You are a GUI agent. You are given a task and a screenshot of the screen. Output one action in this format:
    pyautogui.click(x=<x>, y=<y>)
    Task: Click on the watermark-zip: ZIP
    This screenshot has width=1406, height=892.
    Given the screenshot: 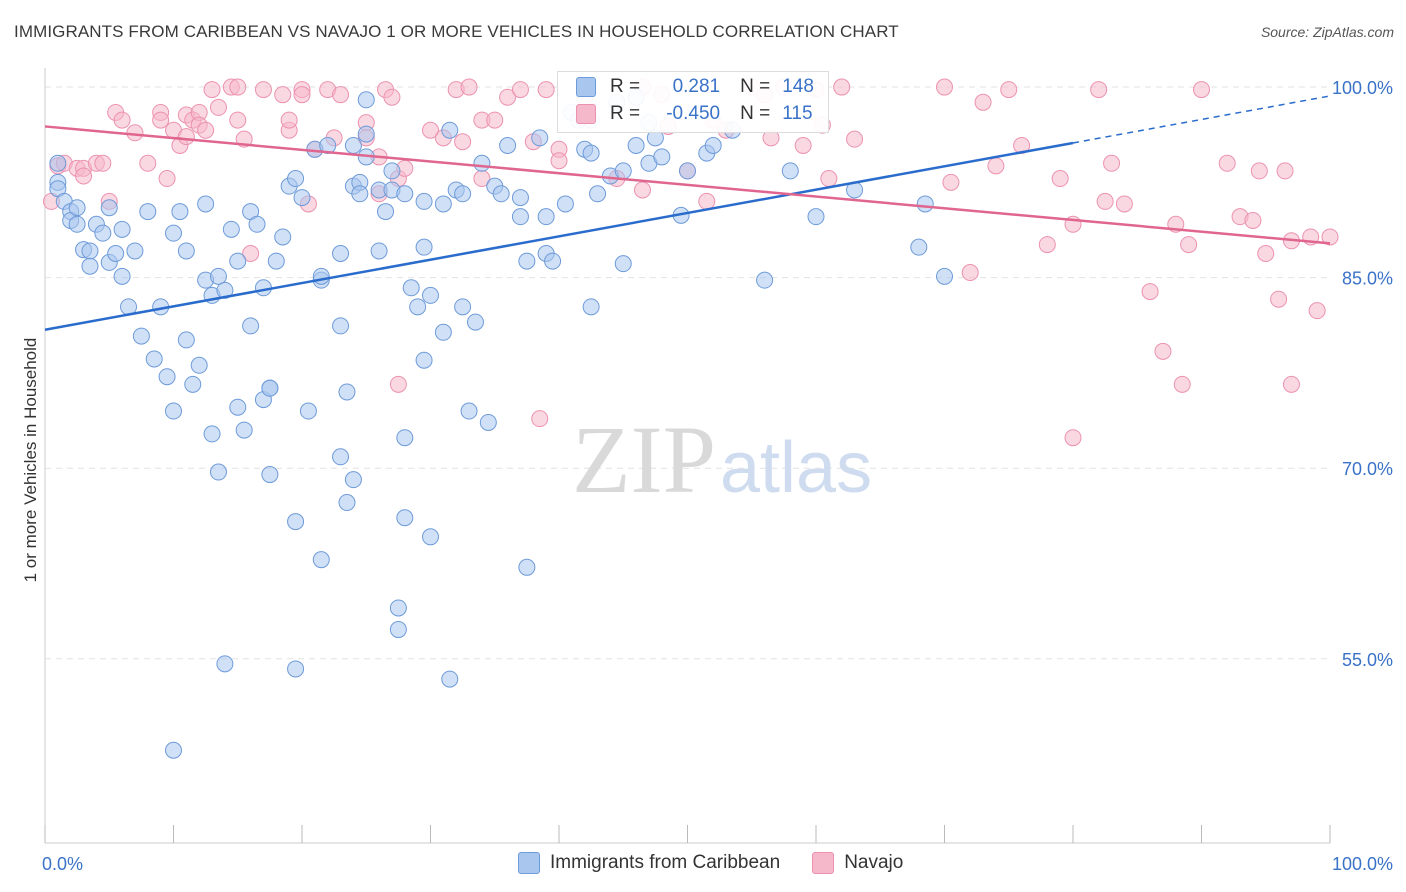 What is the action you would take?
    pyautogui.click(x=644, y=459)
    